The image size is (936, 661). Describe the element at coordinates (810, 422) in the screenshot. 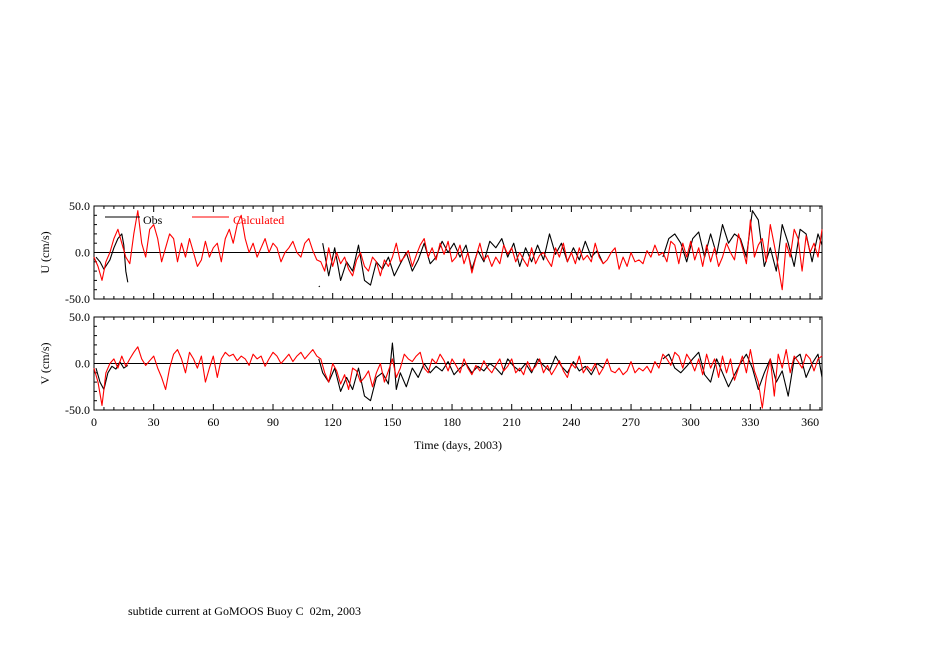

I see `x-tick-label: 360` at that location.